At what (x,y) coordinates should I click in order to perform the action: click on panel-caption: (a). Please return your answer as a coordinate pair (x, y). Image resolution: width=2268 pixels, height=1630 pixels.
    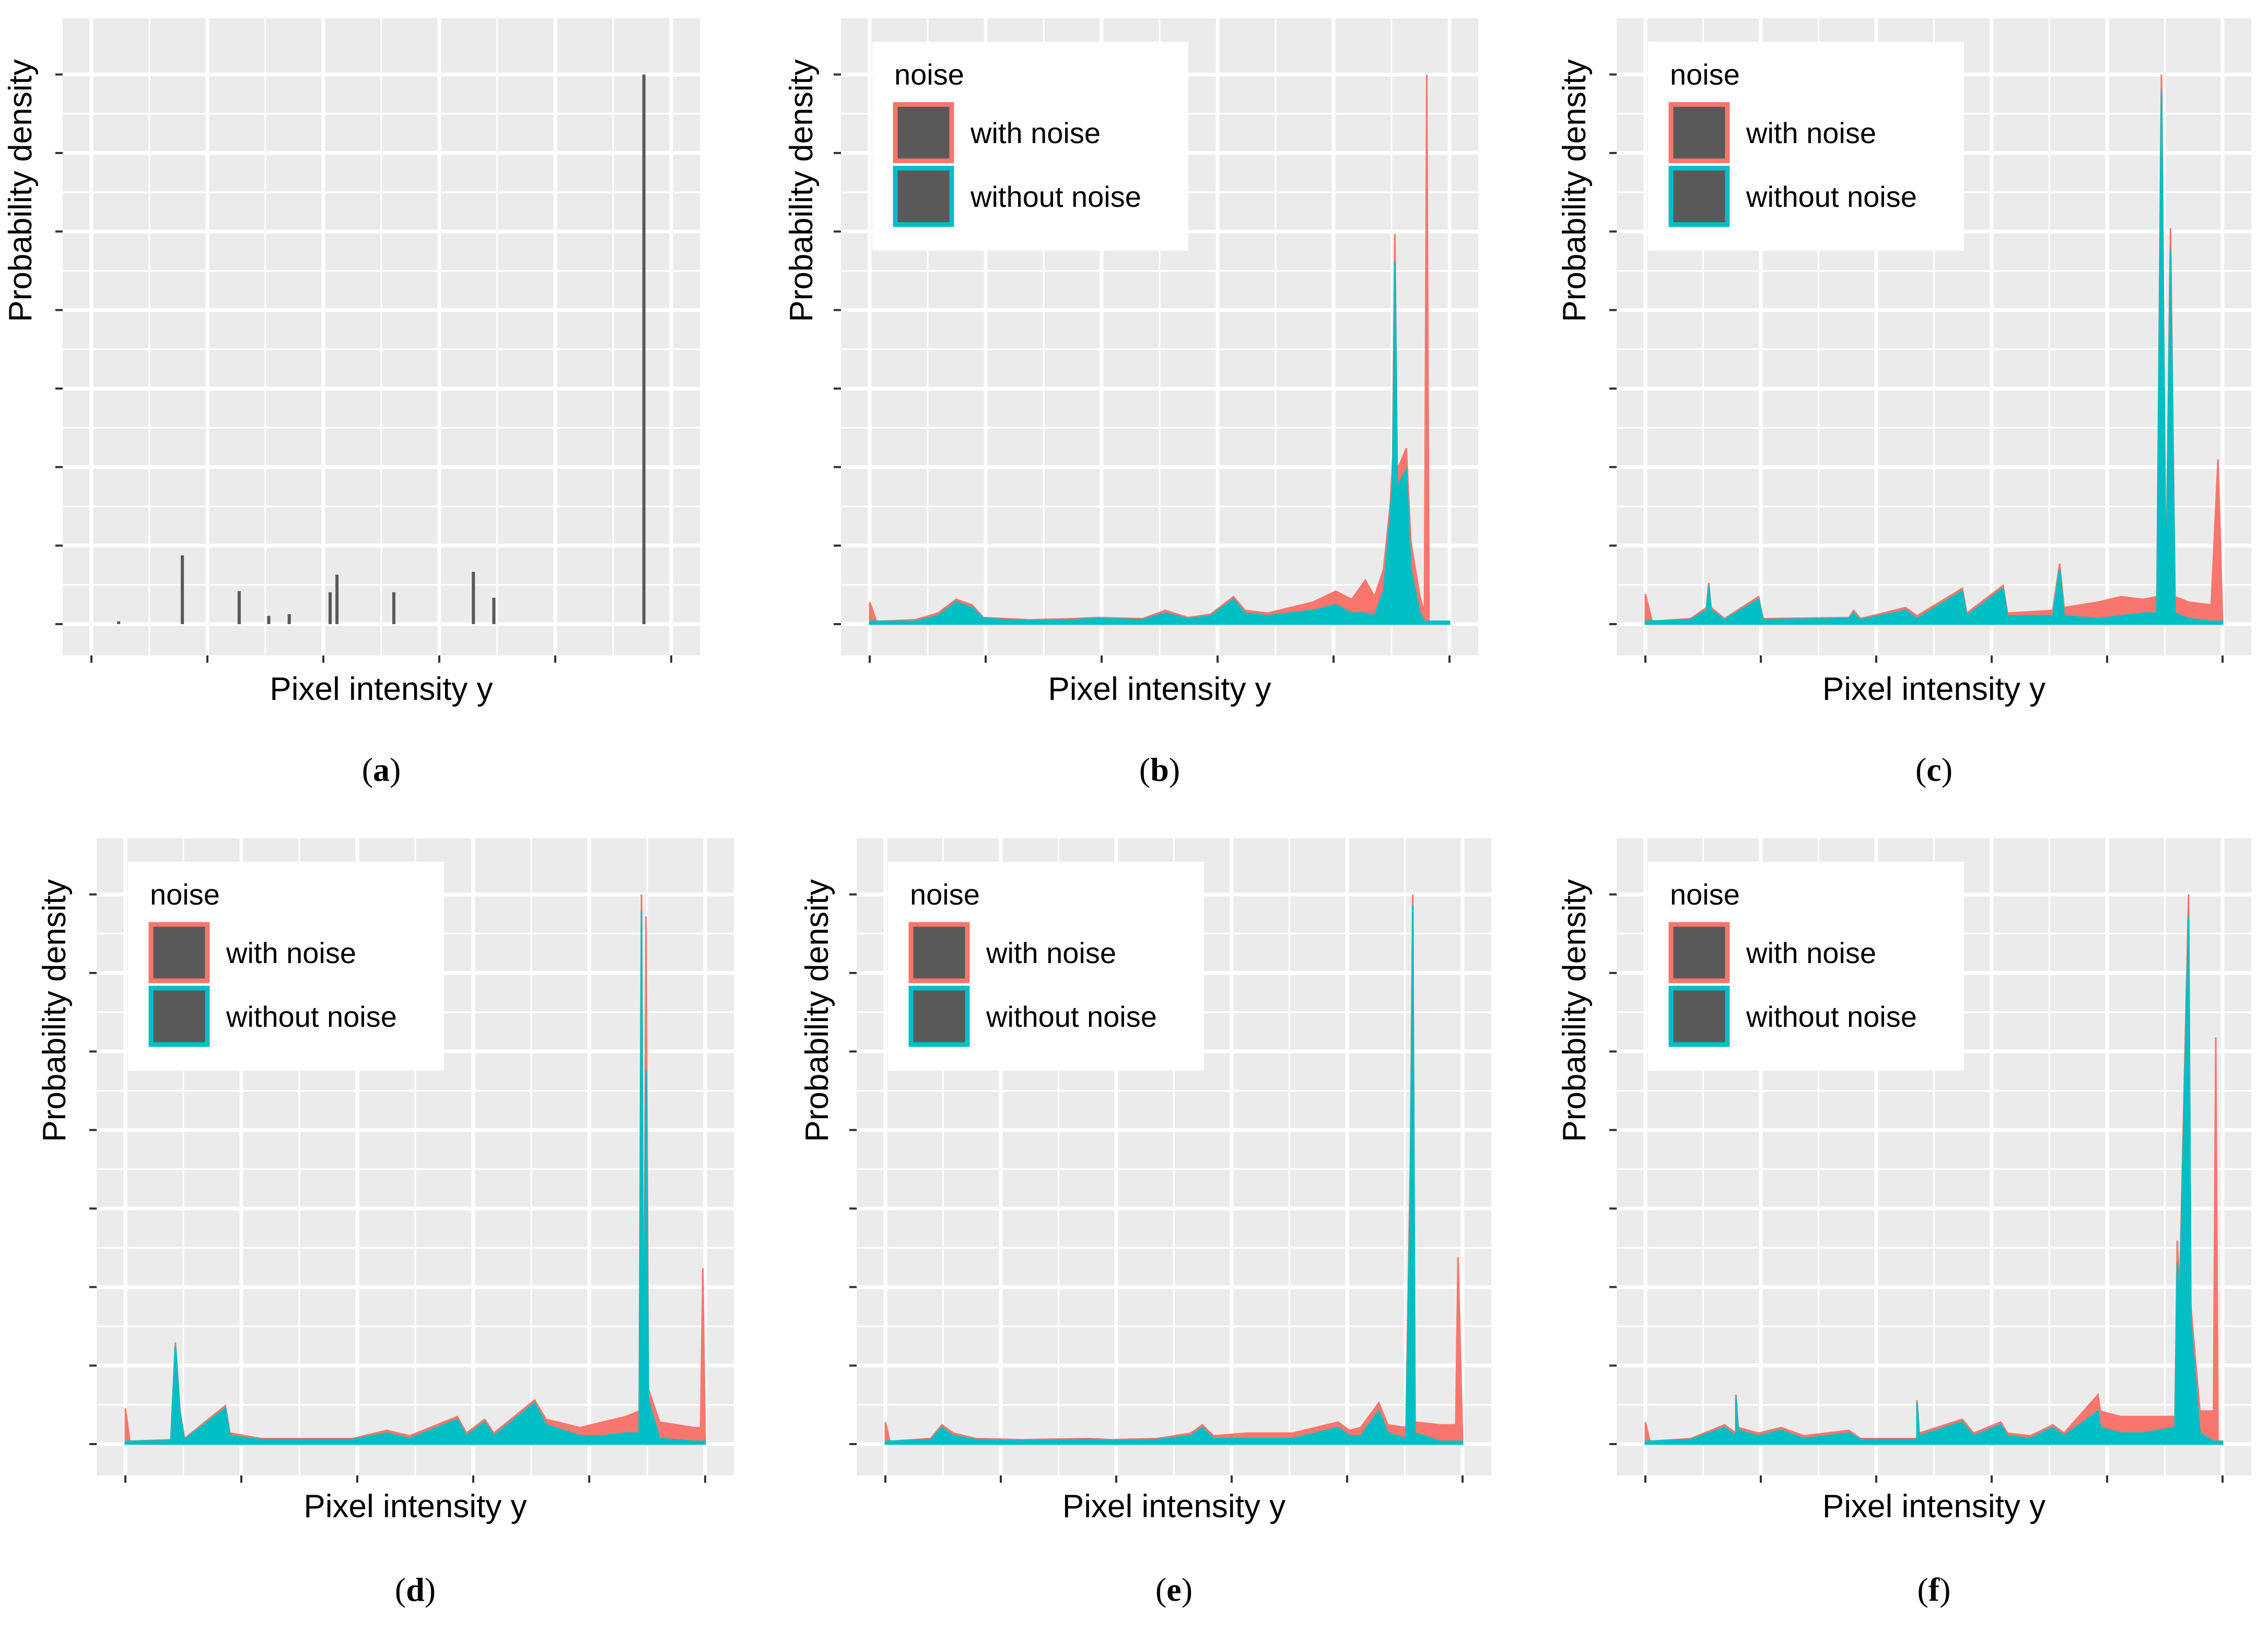
    Looking at the image, I should click on (382, 769).